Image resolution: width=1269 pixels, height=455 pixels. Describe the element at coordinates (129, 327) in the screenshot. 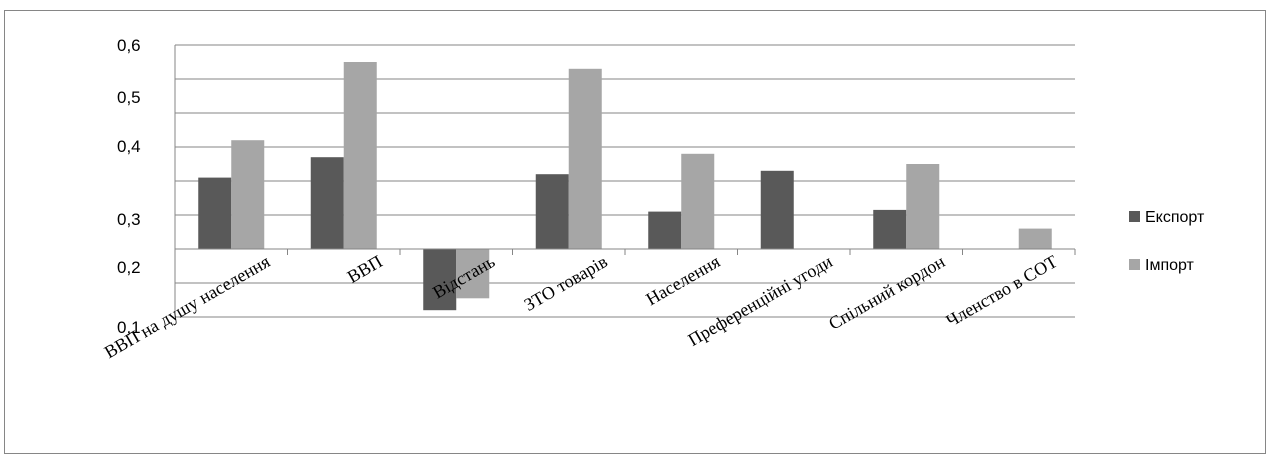

I see `y-tick-label: 0,1` at that location.